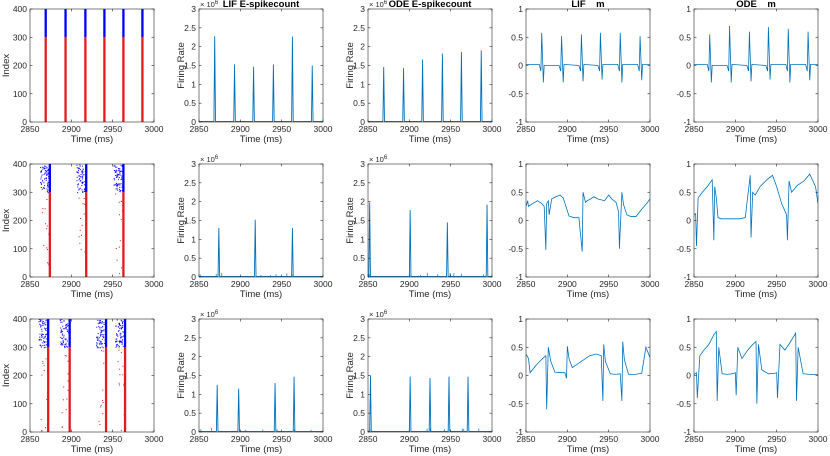 This screenshot has width=830, height=456. Describe the element at coordinates (359, 28) in the screenshot. I see `y-tick-label: 2.5` at that location.